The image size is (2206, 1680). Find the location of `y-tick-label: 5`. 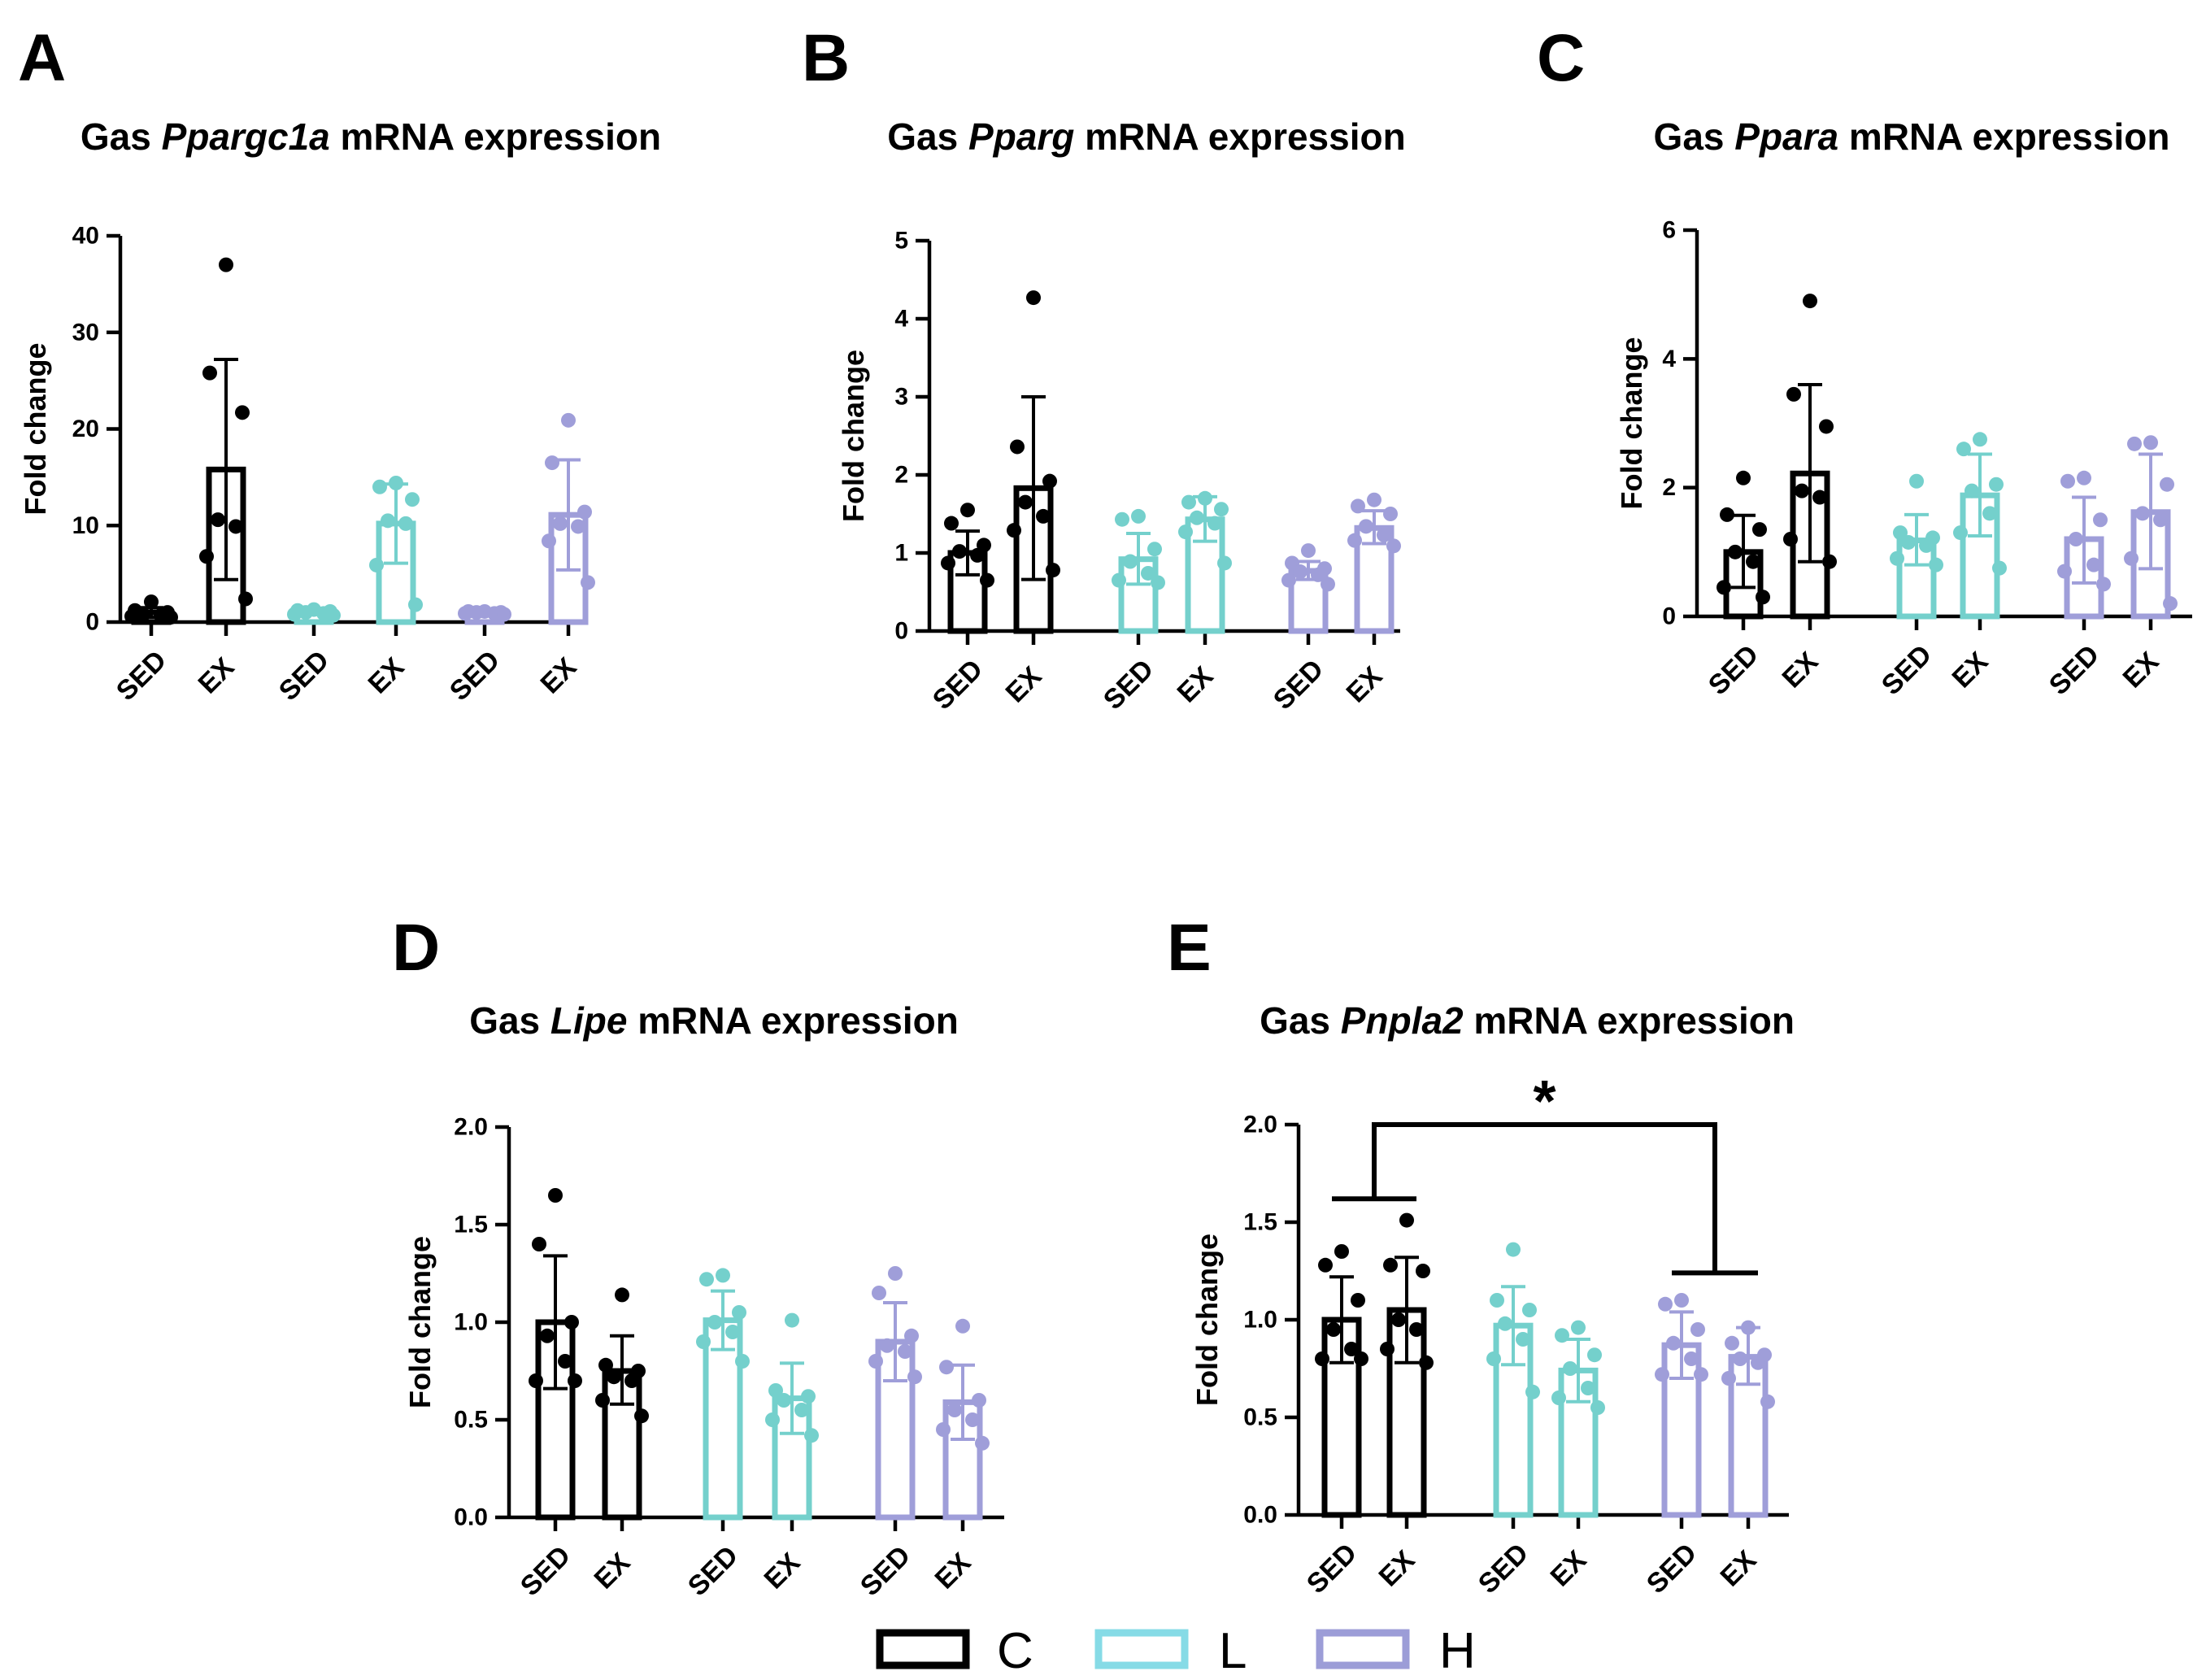

y-tick-label: 5 is located at coordinates (901, 241).